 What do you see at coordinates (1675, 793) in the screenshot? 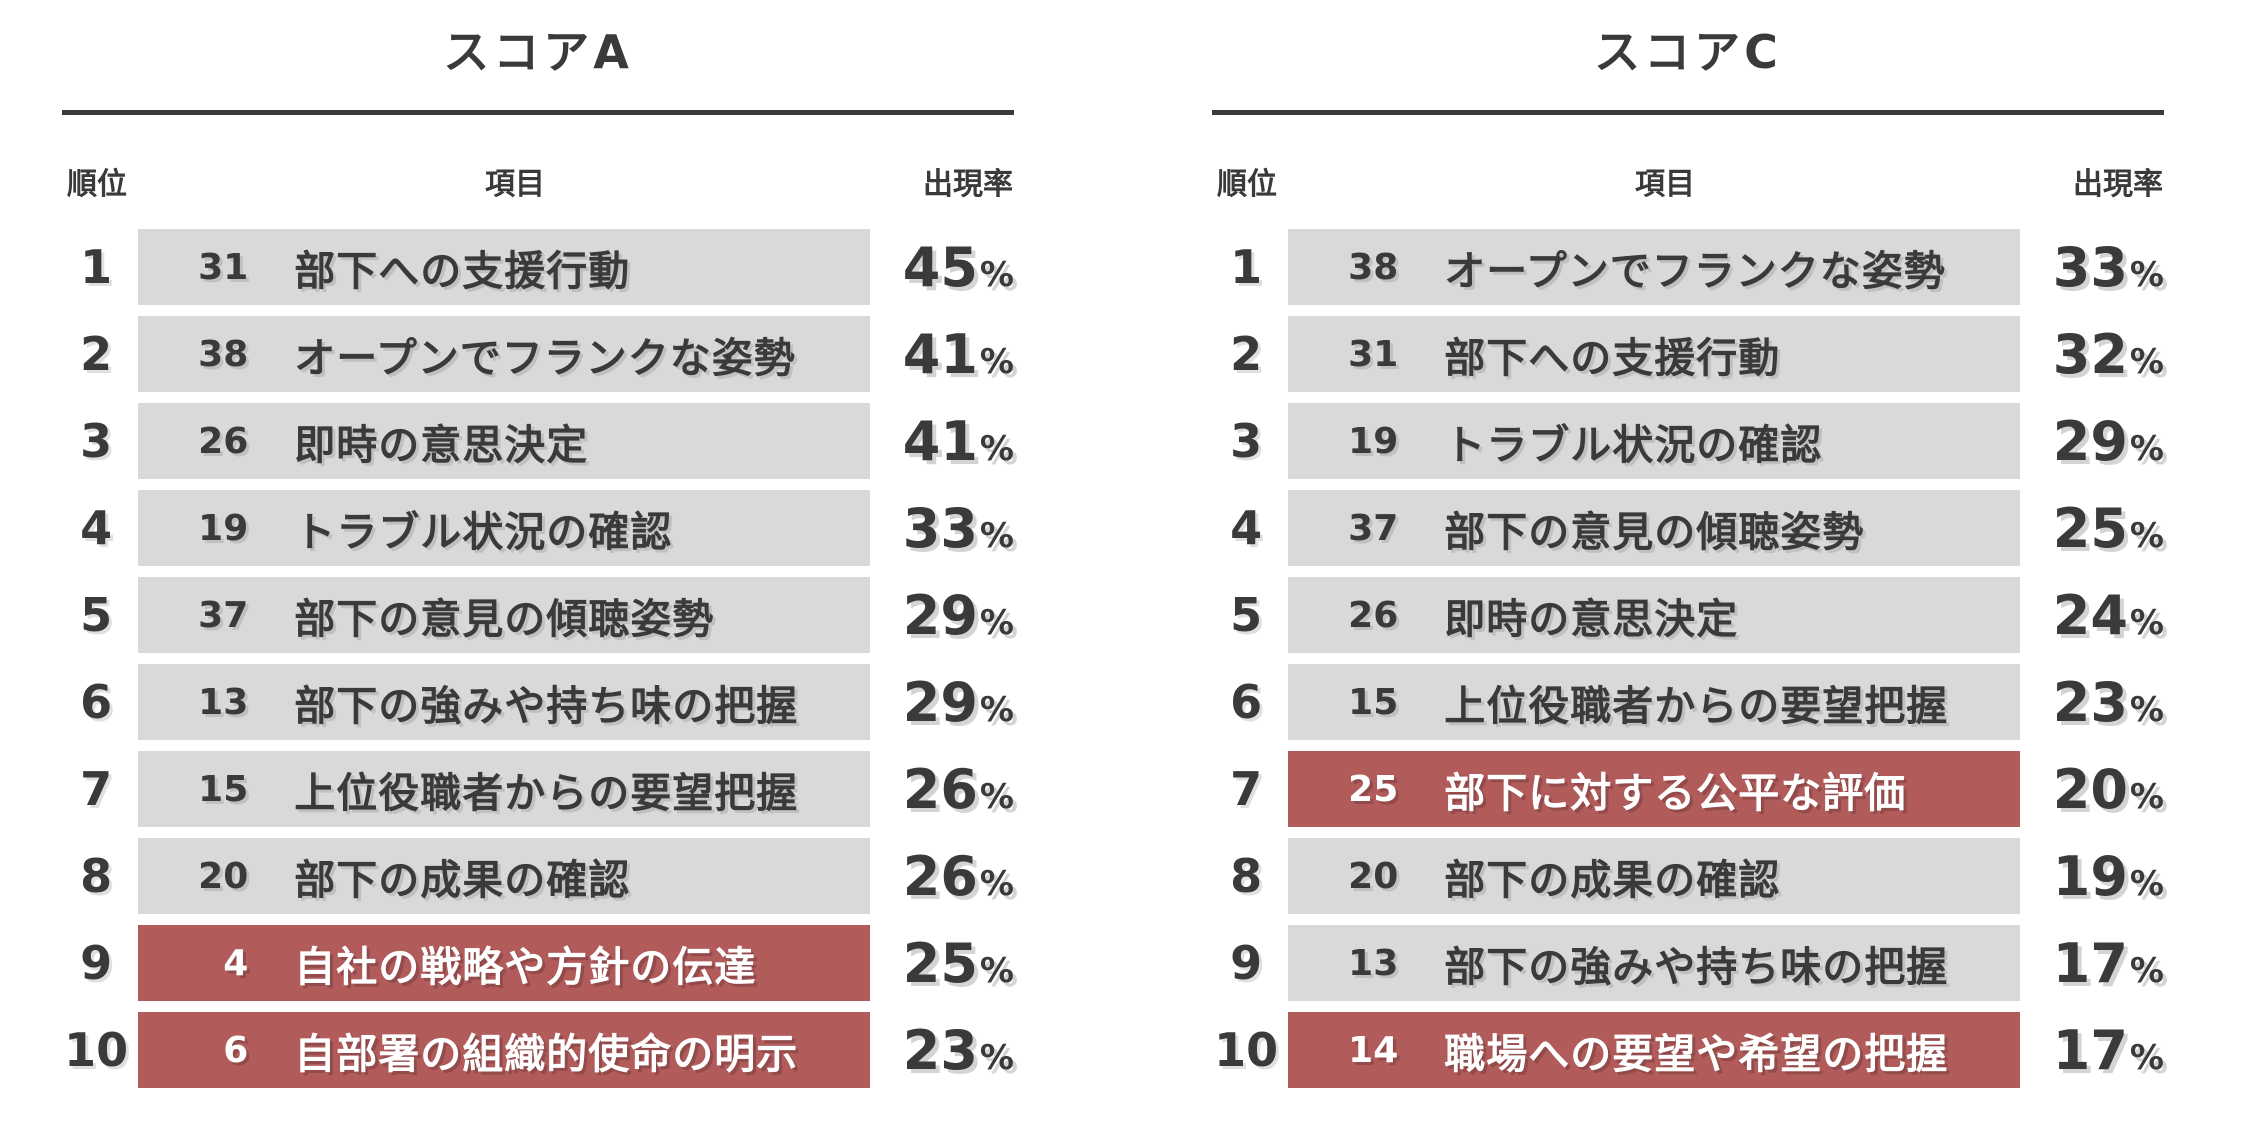
I see `item-label: 部下に対する公平な評価` at bounding box center [1675, 793].